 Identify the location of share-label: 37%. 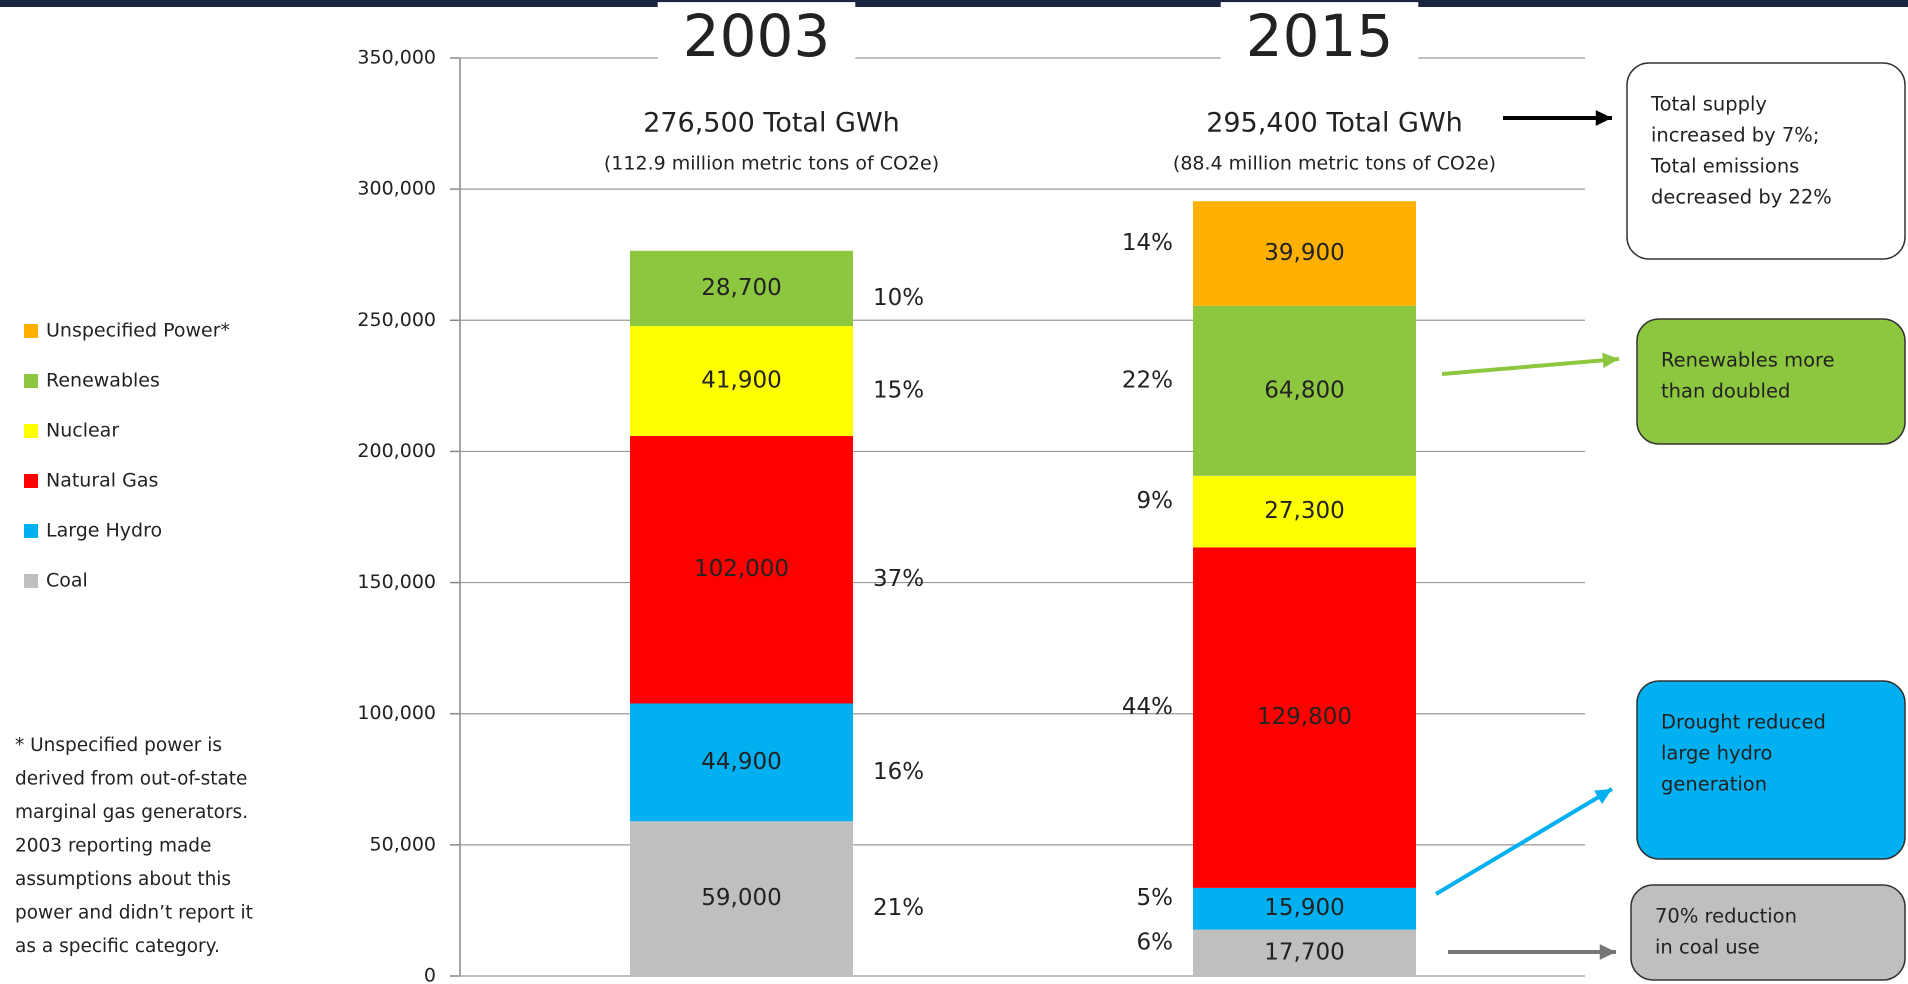
(898, 579).